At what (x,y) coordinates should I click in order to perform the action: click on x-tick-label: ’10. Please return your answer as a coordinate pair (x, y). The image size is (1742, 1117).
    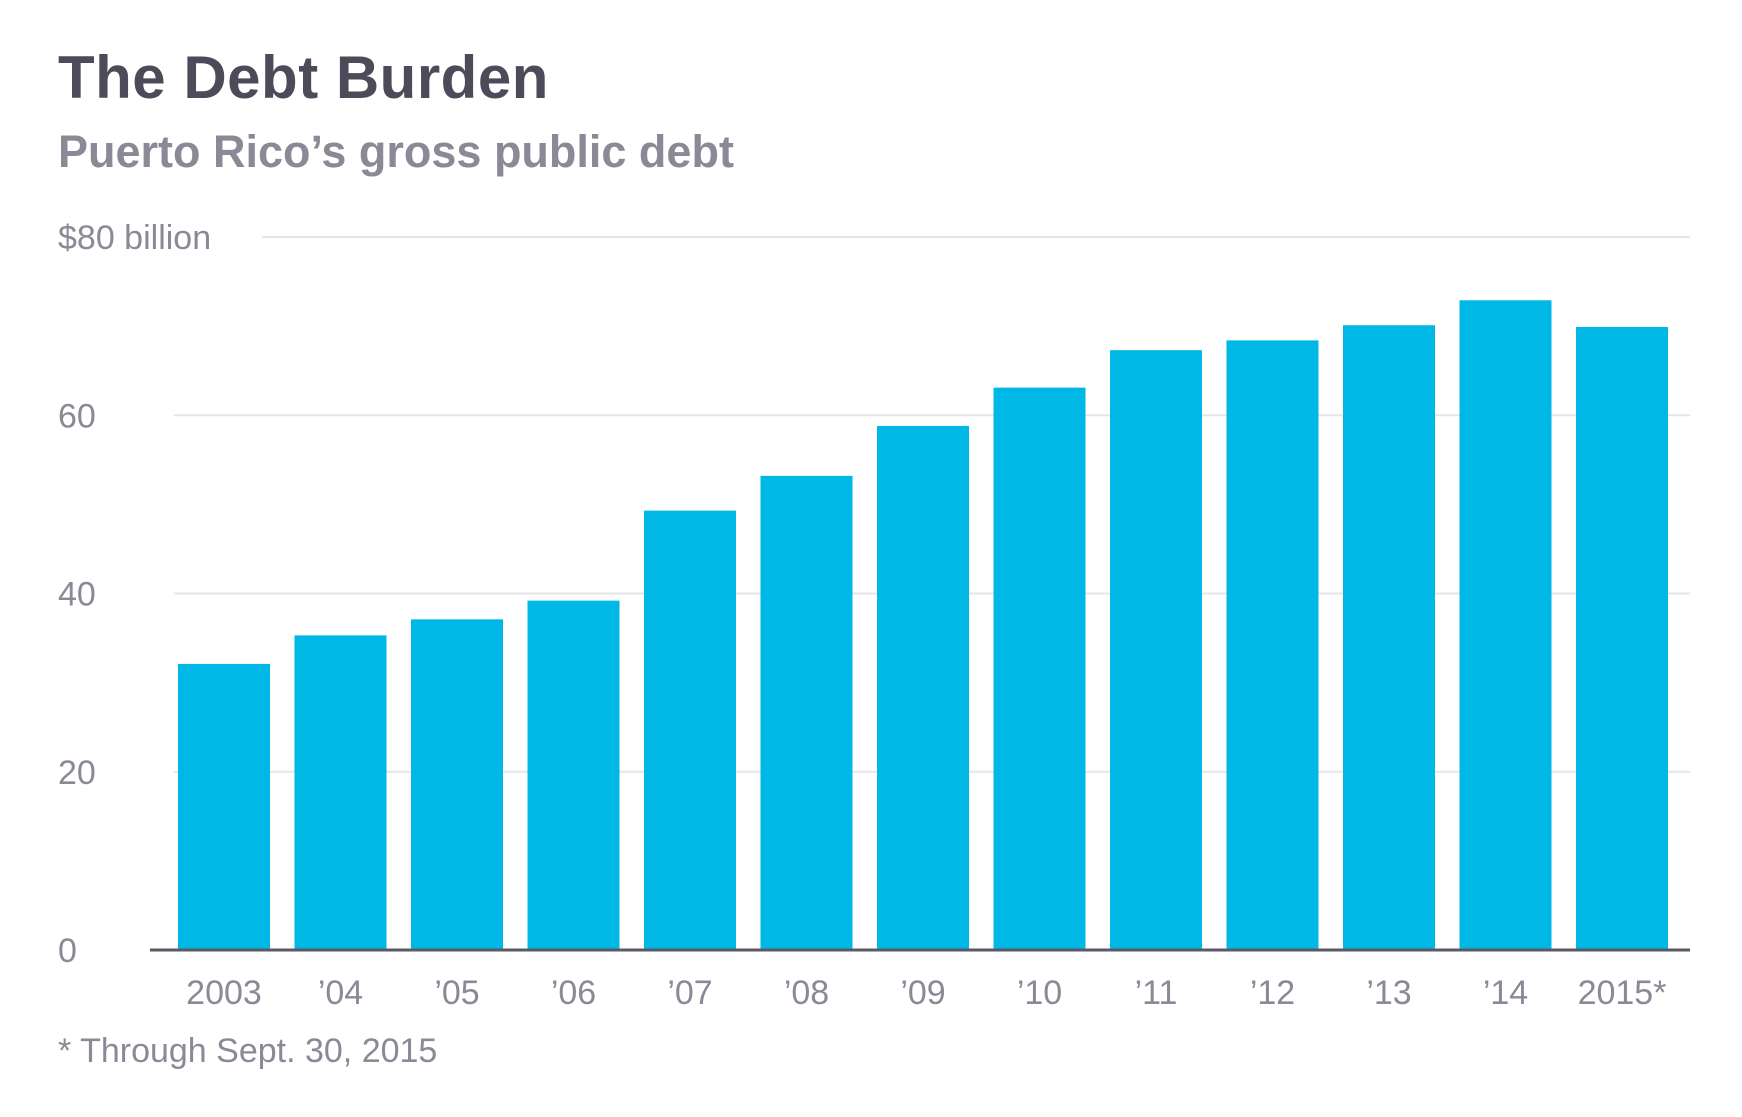
    Looking at the image, I should click on (1039, 993).